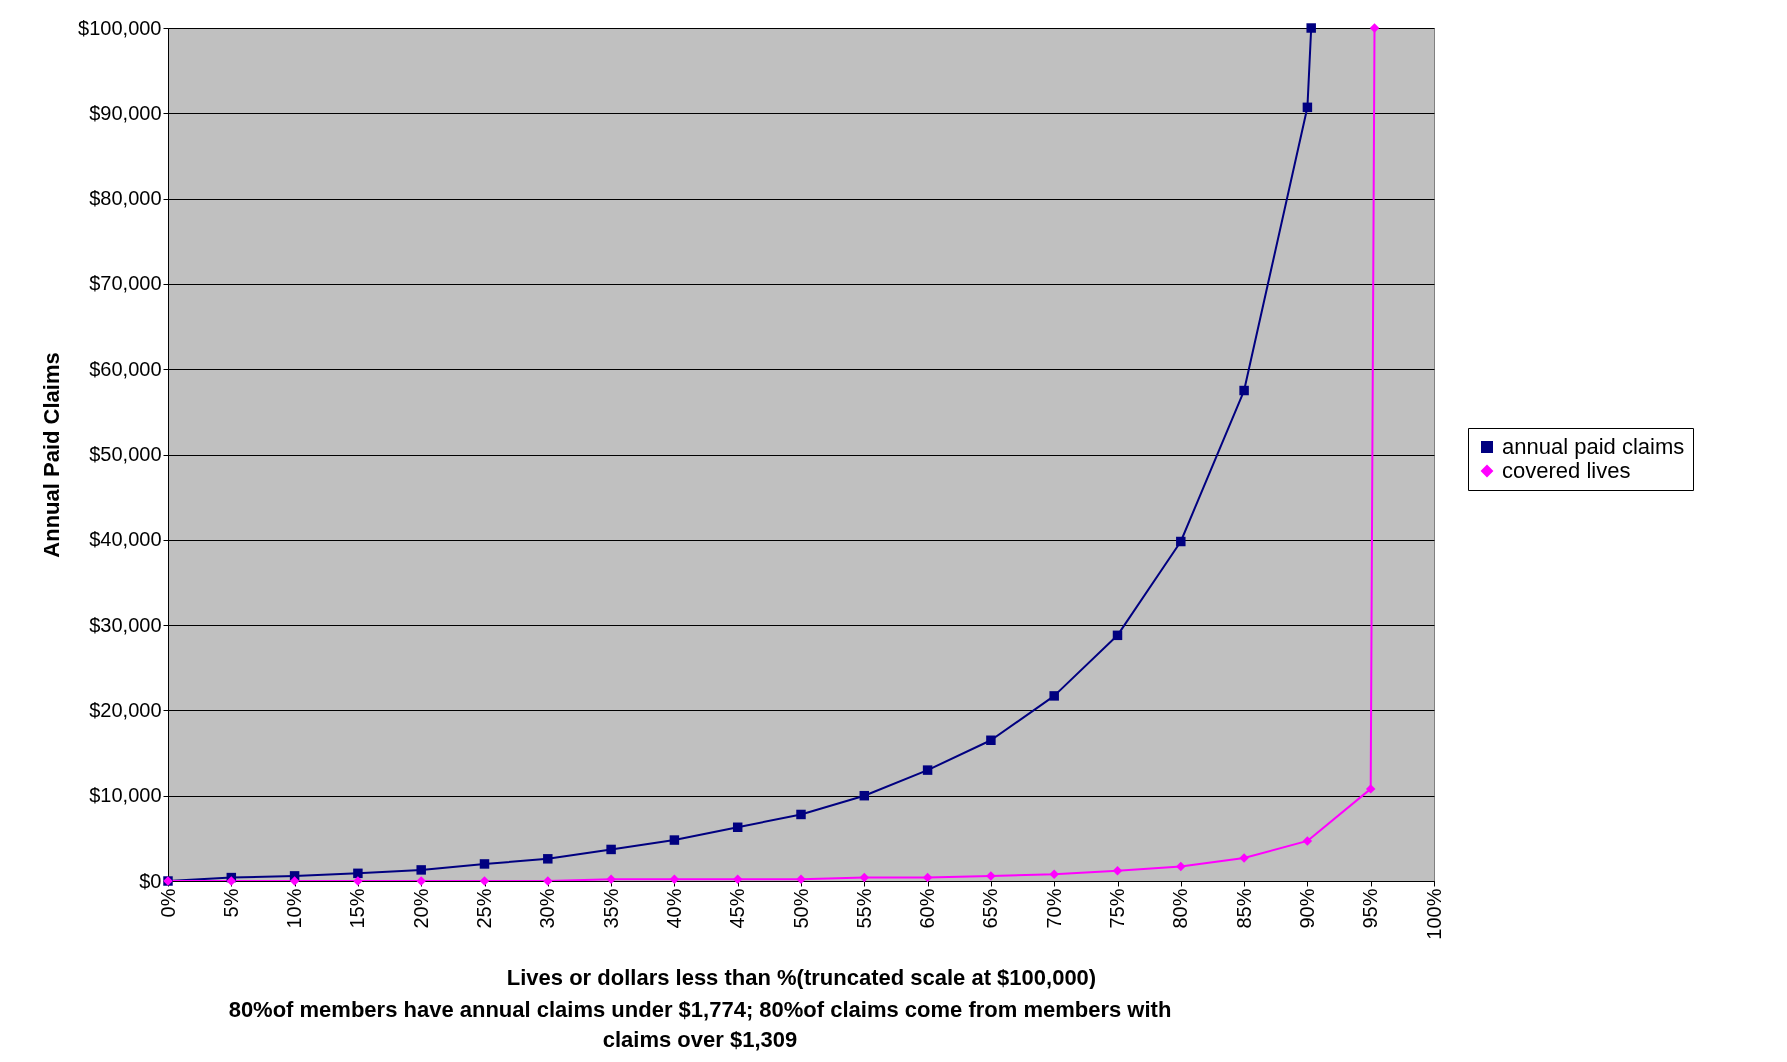 This screenshot has width=1787, height=1062. Describe the element at coordinates (294, 908) in the screenshot. I see `x-tick-label: 10%` at that location.